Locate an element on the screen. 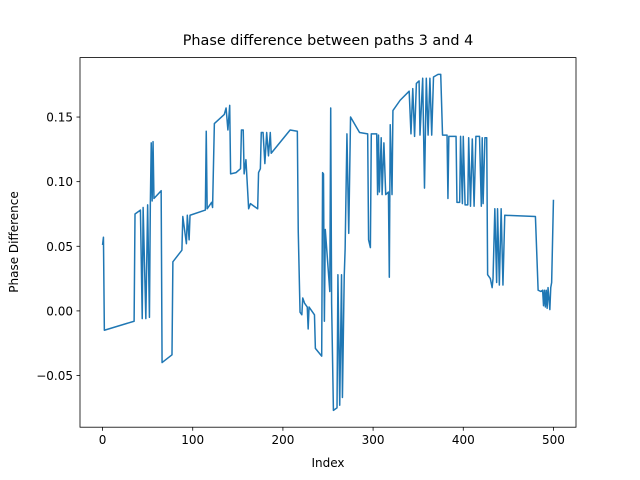 The width and height of the screenshot is (640, 480). y-tick-label: 0.10 is located at coordinates (59, 182).